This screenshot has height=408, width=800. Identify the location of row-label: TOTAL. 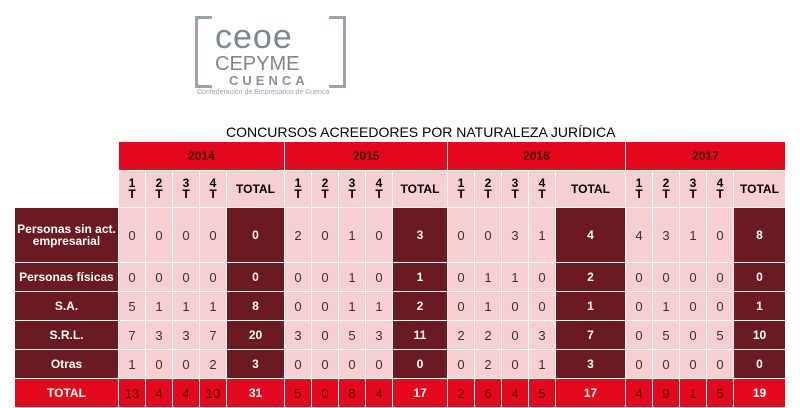
(66, 393).